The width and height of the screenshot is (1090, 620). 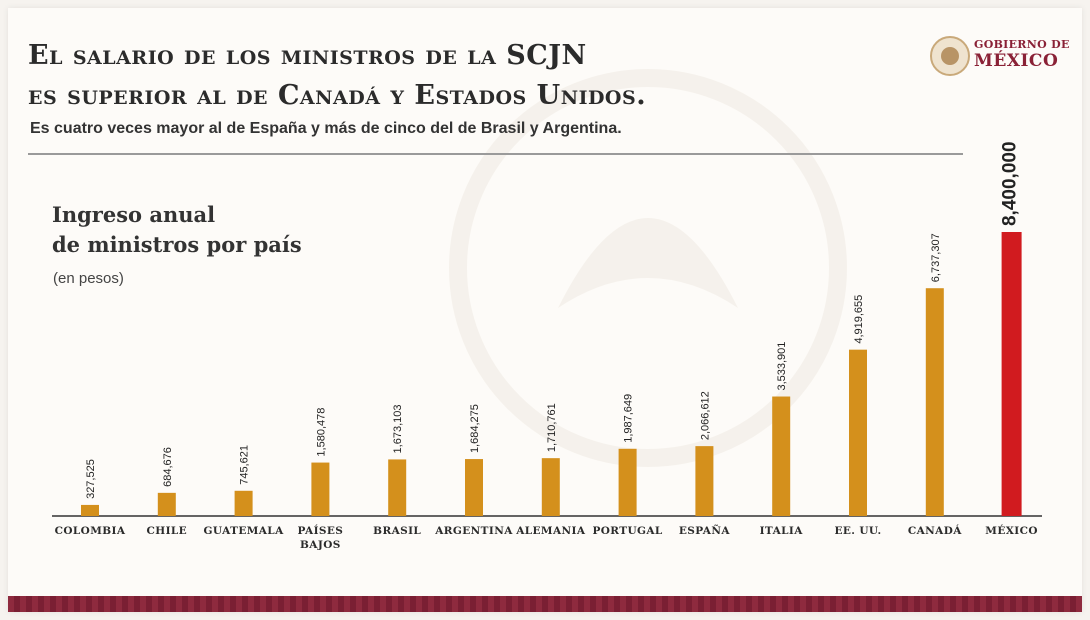 I want to click on value-label-0: 327,525, so click(x=91, y=479).